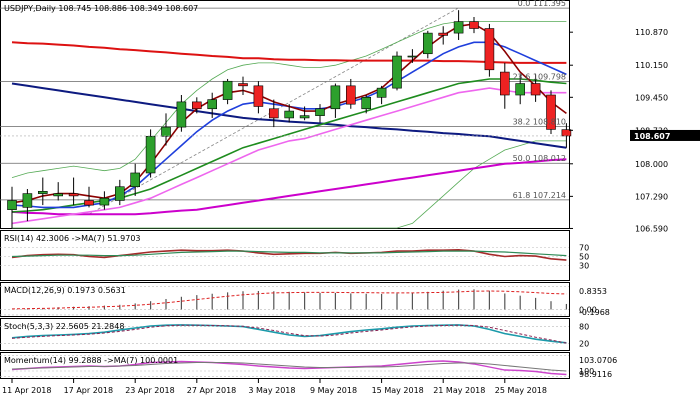  Describe the element at coordinates (539, 158) in the screenshot. I see `fib-level-label: 50.0 108.012` at that location.